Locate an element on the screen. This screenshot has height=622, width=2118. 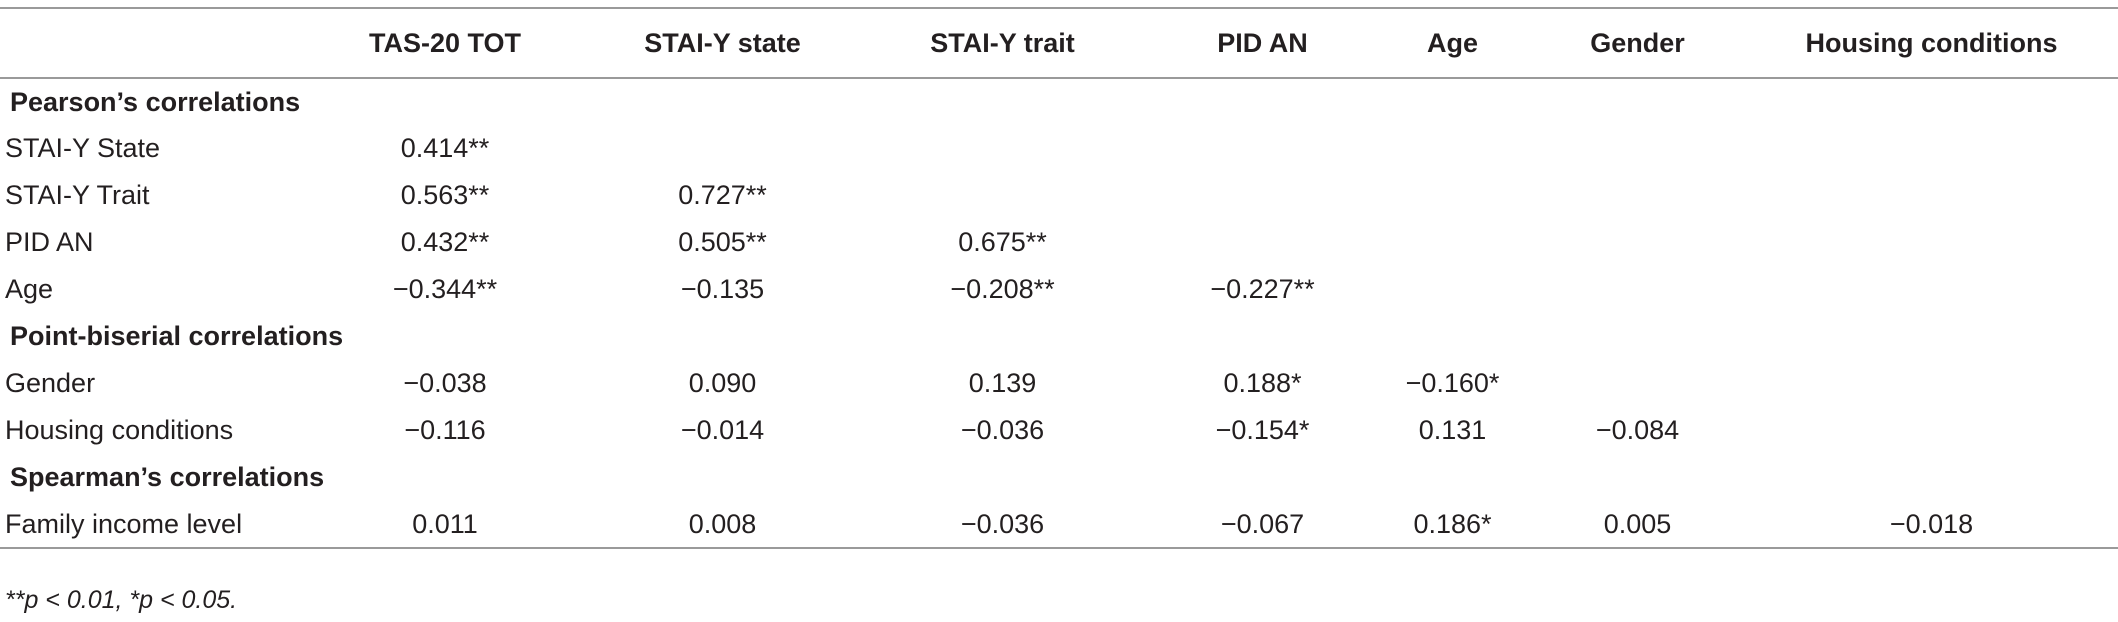
table-cell: −0.227** is located at coordinates (1262, 289).